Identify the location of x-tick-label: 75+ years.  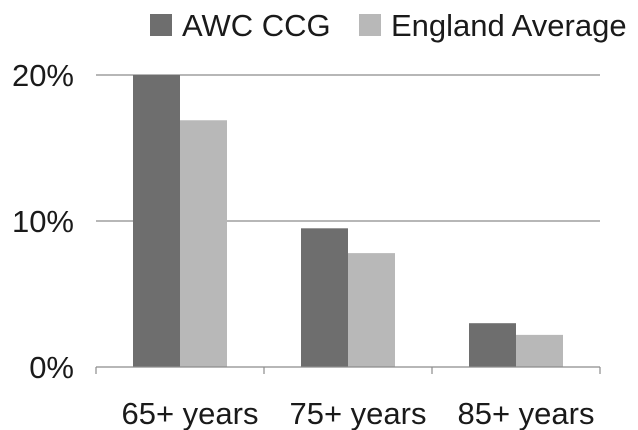
(357, 413).